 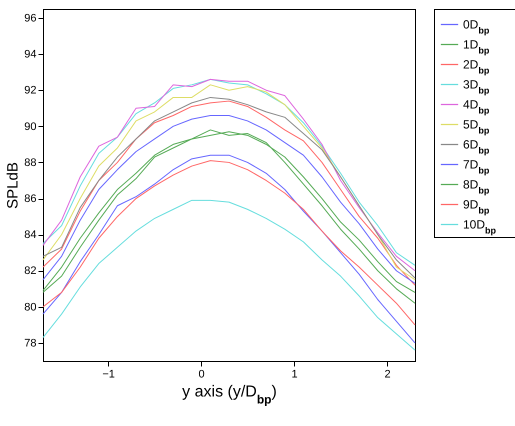 I want to click on legend-label: 1D$_{bp}$, so click(x=476, y=47).